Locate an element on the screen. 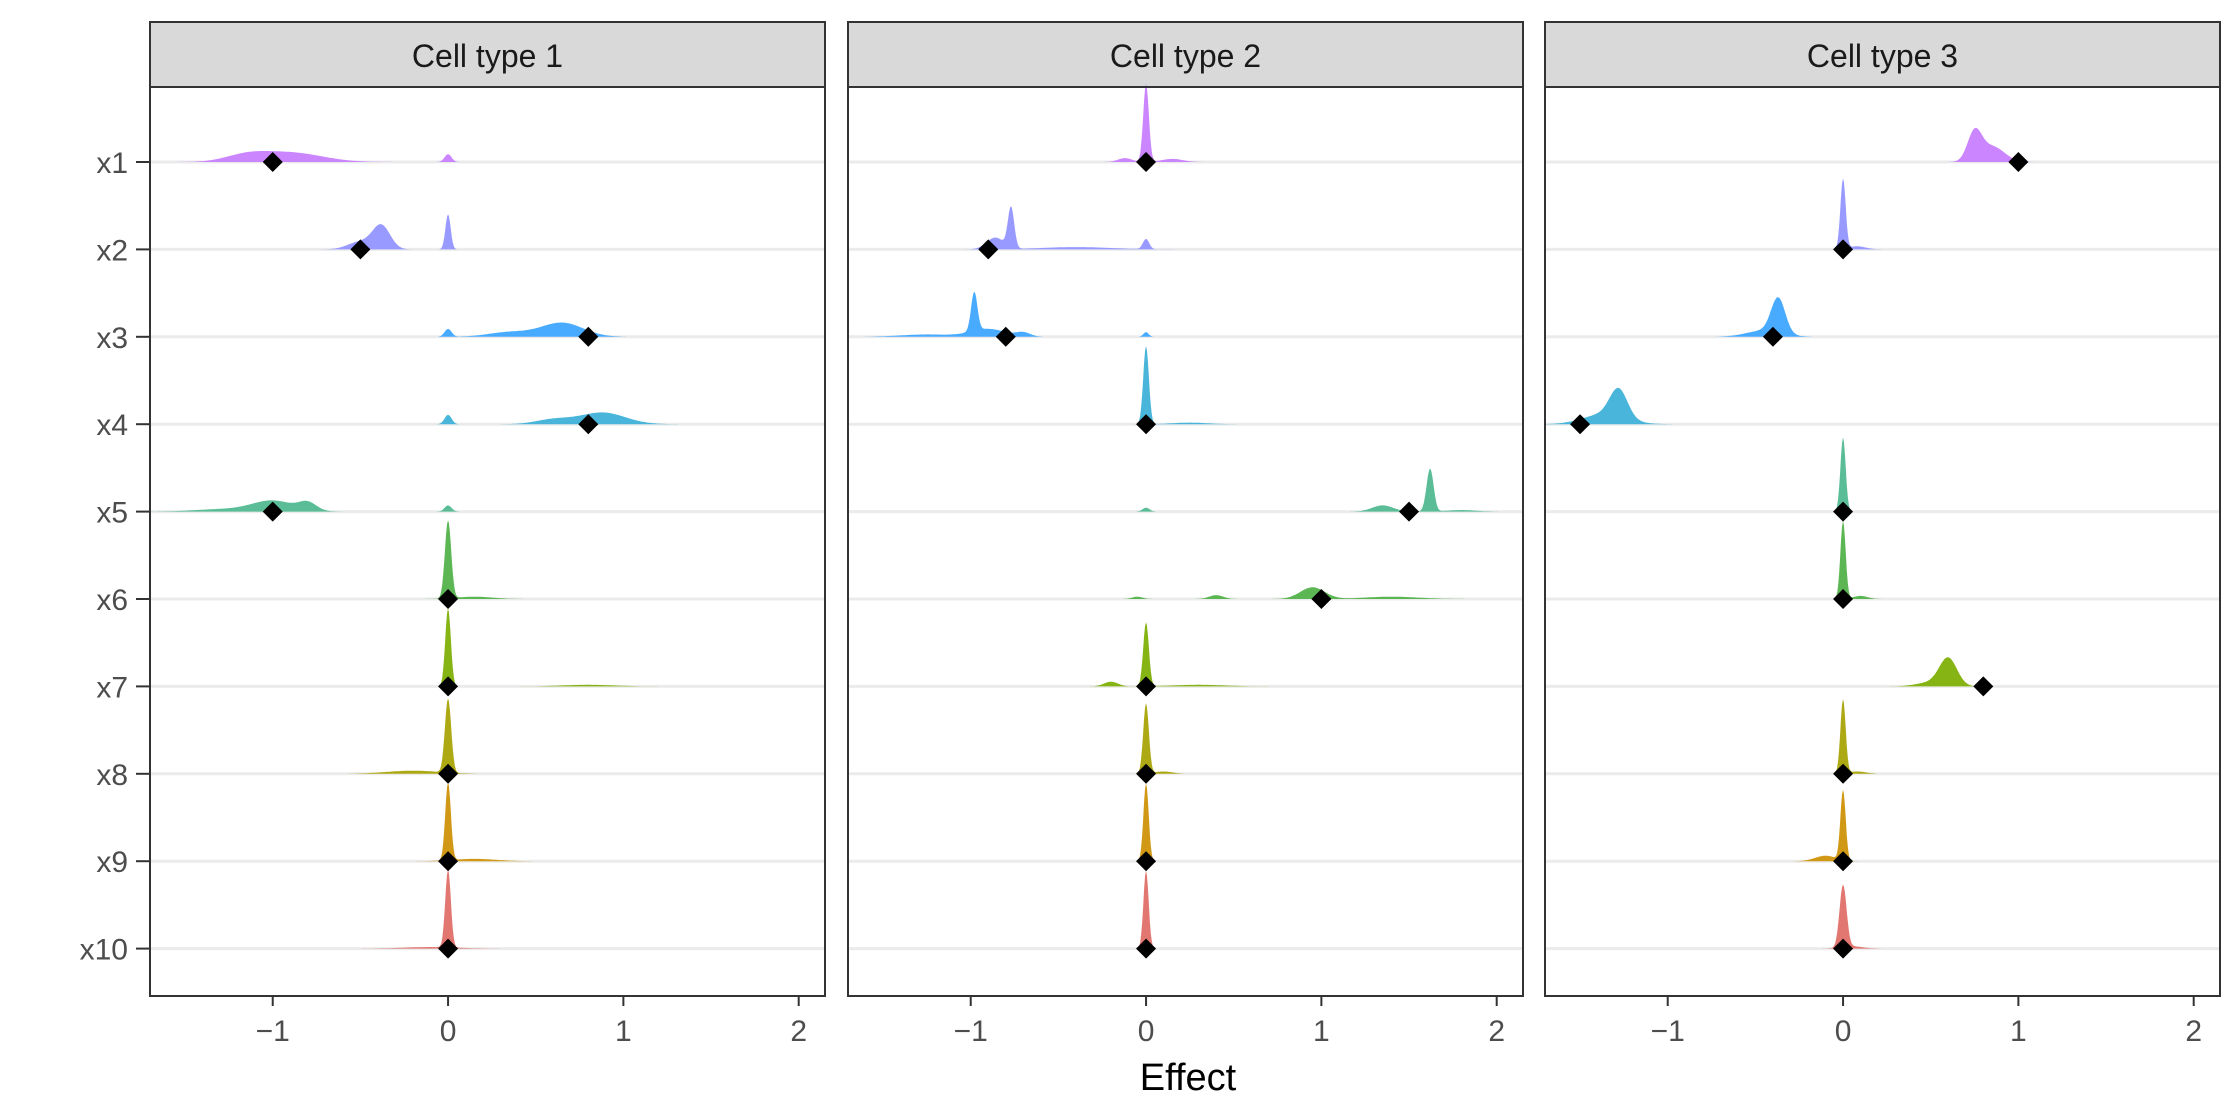 This screenshot has height=1120, width=2240. facet-strip-label: Cell type 1 is located at coordinates (487, 56).